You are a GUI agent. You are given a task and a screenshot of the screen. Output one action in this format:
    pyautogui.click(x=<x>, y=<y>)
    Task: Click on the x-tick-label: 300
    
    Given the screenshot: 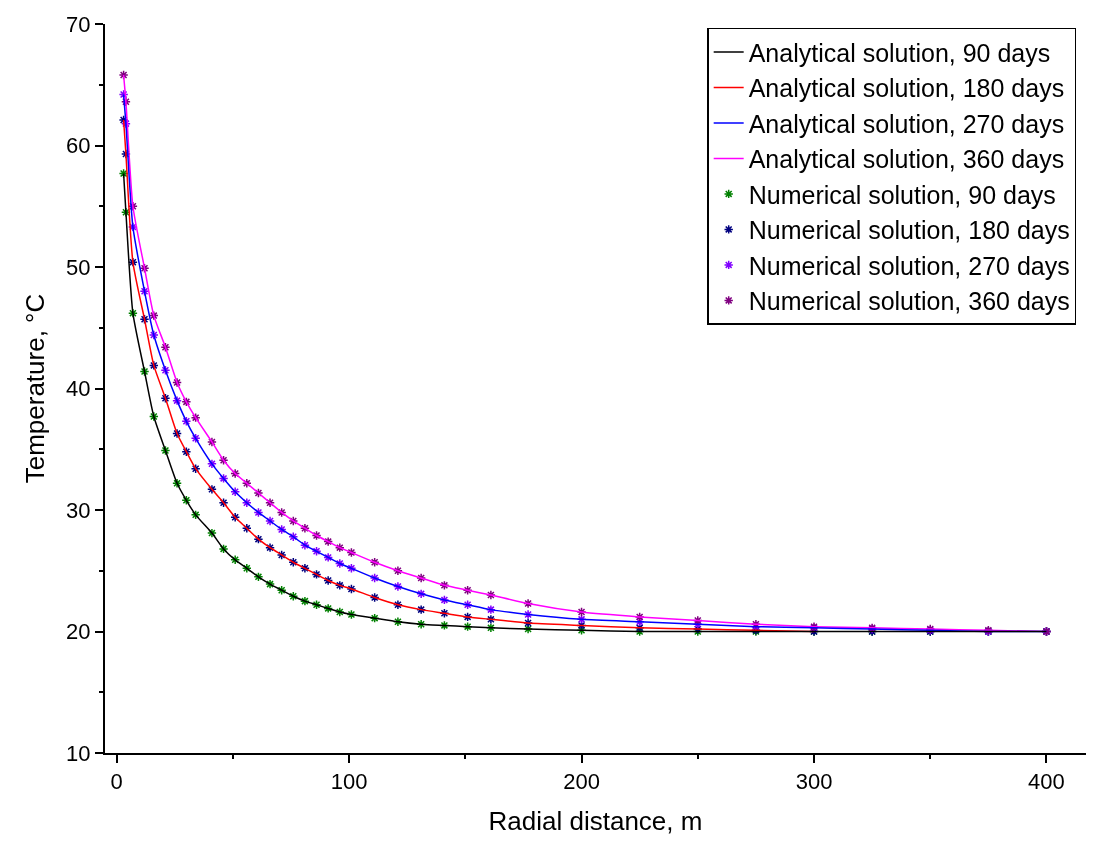 What is the action you would take?
    pyautogui.click(x=814, y=782)
    